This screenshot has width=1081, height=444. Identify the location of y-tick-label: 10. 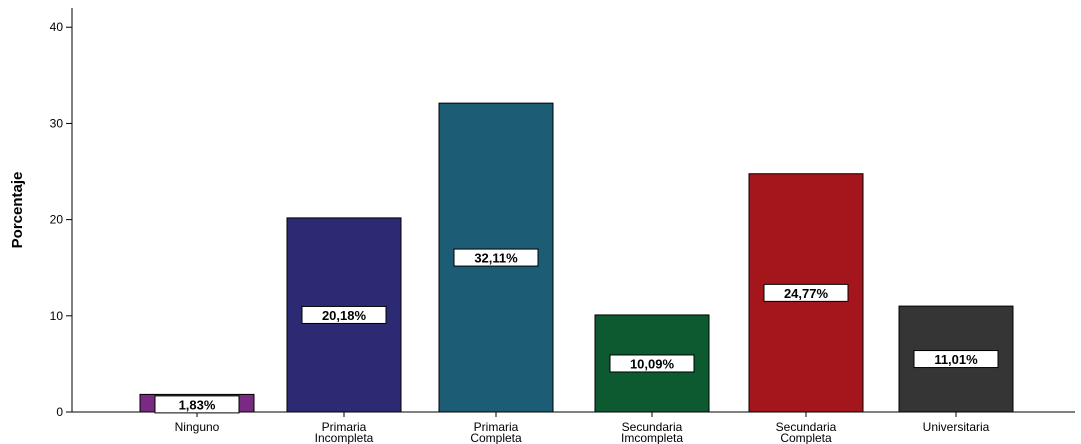
(57, 316).